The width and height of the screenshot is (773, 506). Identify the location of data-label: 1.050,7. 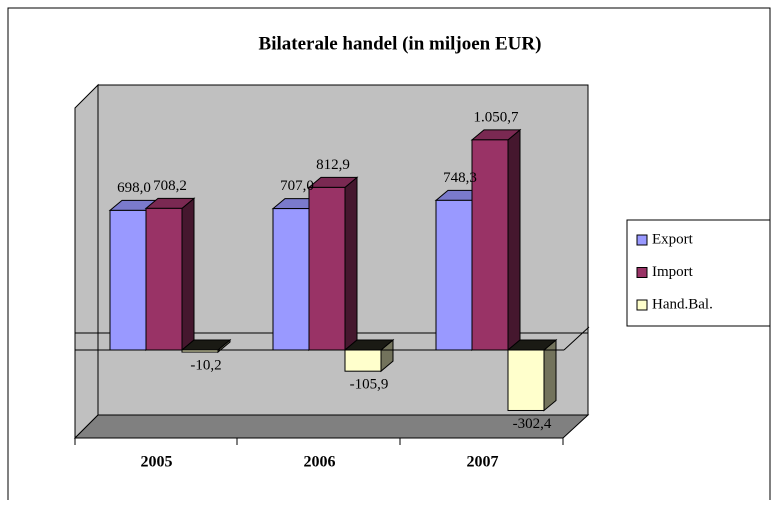
(497, 117).